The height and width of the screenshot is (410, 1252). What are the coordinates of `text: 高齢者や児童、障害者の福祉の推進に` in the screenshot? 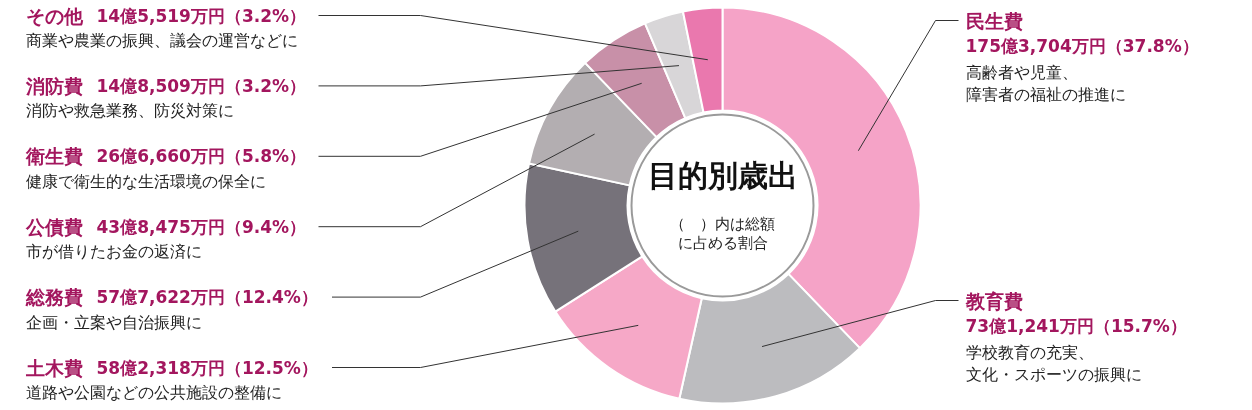 It's located at (1045, 83).